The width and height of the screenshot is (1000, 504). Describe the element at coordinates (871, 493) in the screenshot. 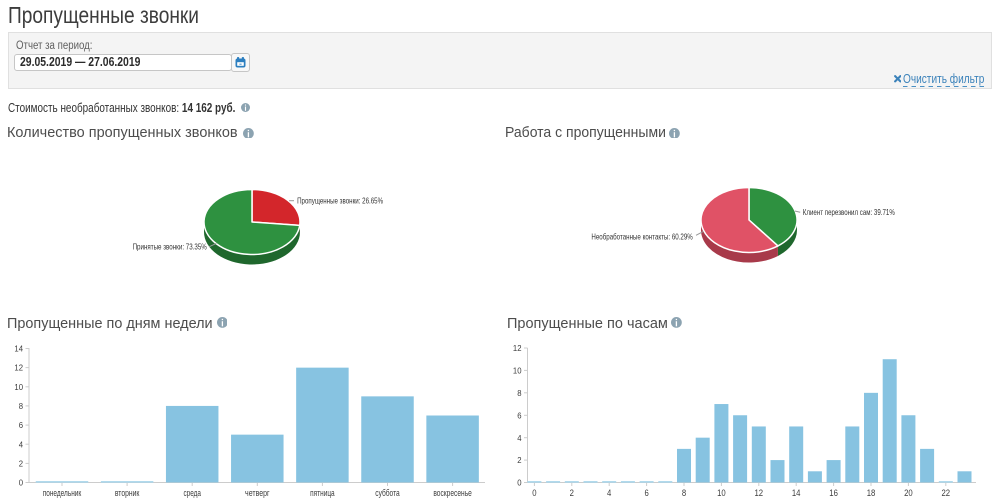

I see `svg-text: 18` at that location.